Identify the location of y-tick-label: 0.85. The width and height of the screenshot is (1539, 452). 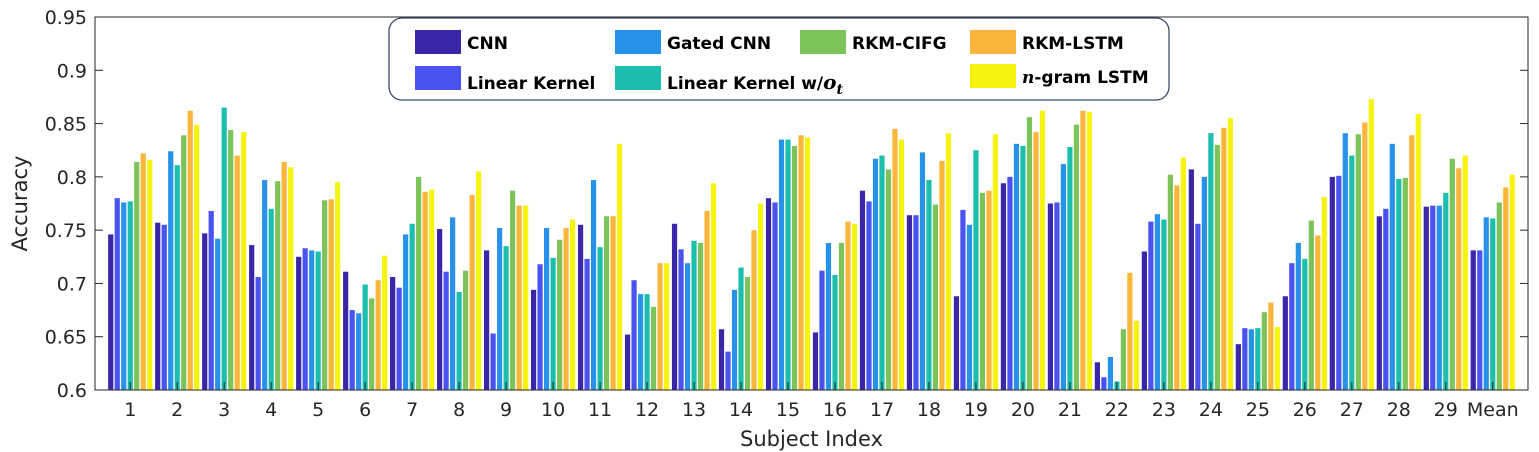
(66, 125).